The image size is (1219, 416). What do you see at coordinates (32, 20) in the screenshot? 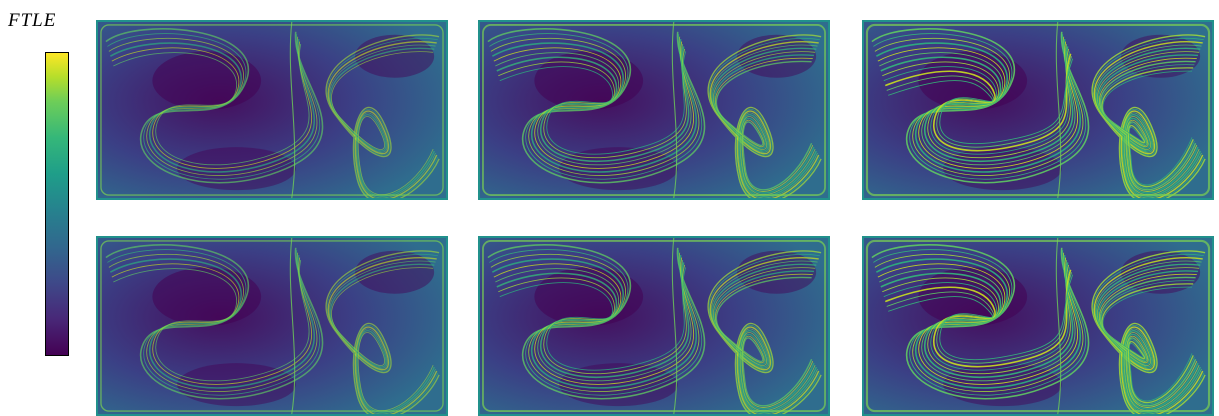
I see `colorbar-label: FTLE` at bounding box center [32, 20].